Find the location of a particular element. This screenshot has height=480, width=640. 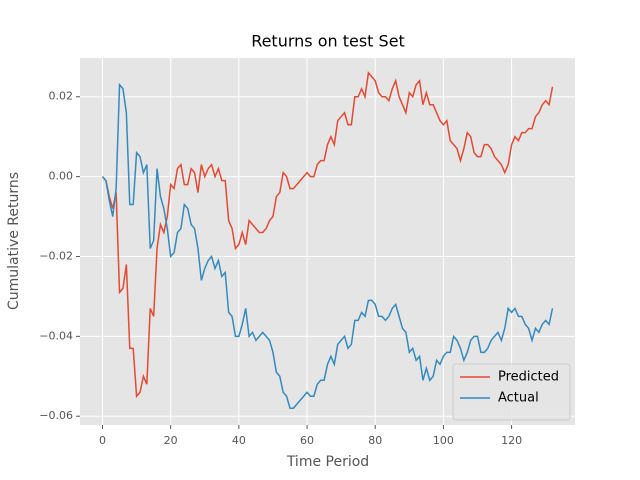

legend-label: Actual is located at coordinates (518, 398).